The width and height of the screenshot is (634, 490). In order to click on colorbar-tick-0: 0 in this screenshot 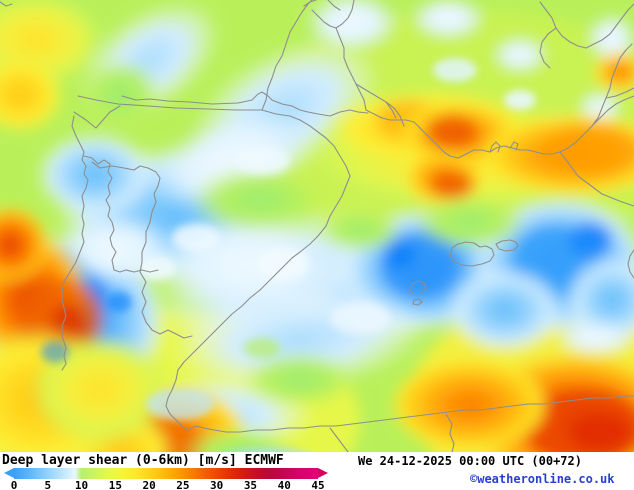, I will do `click(14, 484)`.